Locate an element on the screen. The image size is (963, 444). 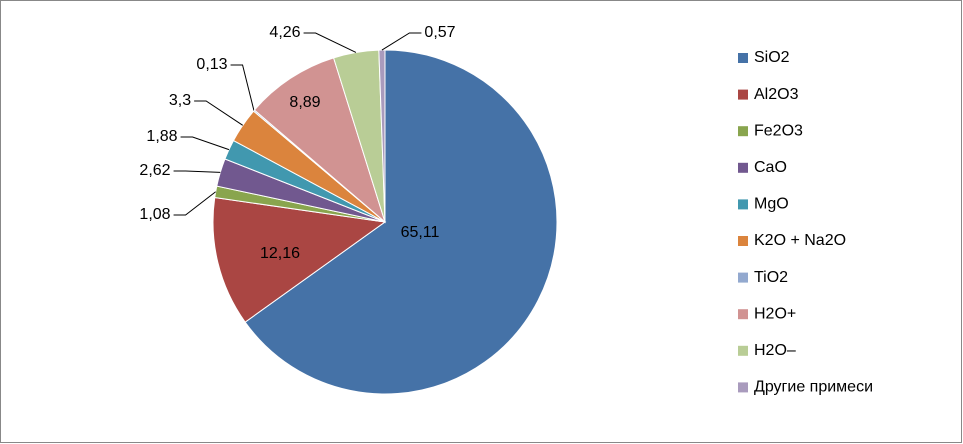
data-label: 2,62 is located at coordinates (154, 170).